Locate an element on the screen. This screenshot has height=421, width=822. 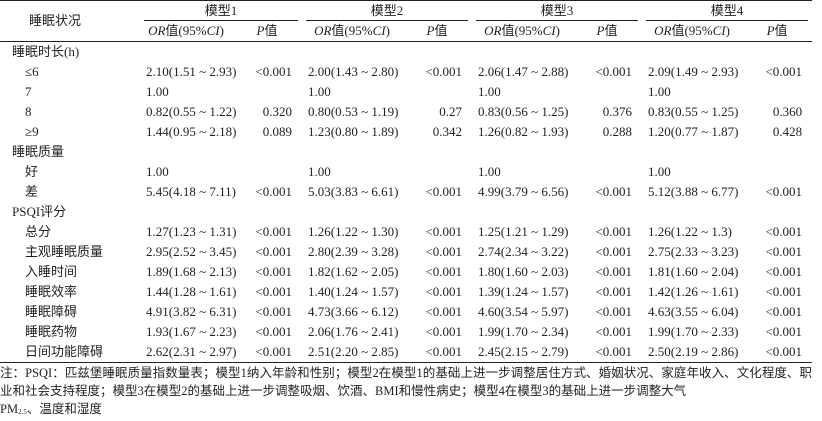
p-value-cell: 0.376 is located at coordinates (617, 111).